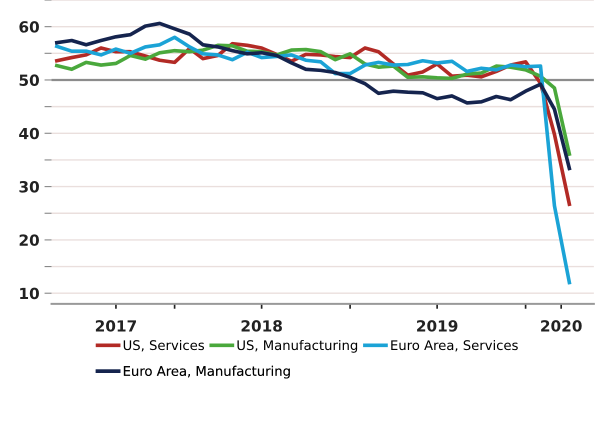  I want to click on legend-label: US, Manufacturing, so click(297, 346).